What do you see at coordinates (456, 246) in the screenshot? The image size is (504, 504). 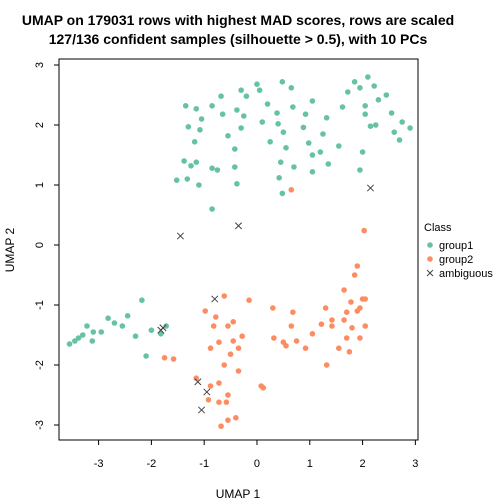 I see `legend-label-group1: group1` at bounding box center [456, 246].